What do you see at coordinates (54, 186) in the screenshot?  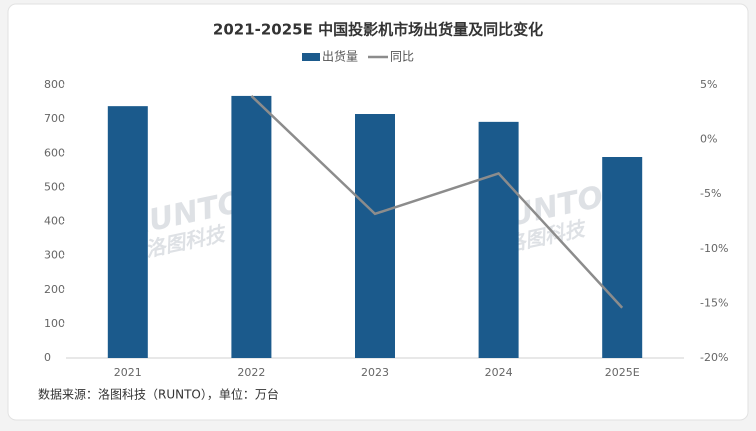 I see `y-tick-label: 500` at bounding box center [54, 186].